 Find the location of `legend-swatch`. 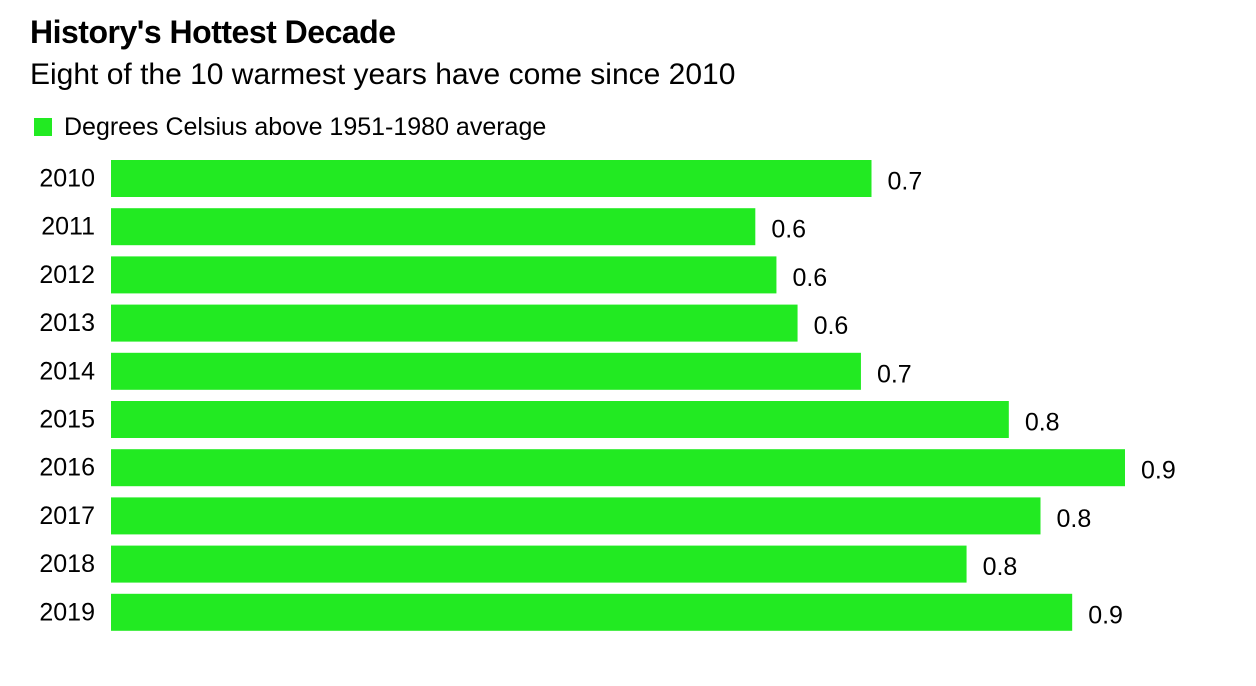

legend-swatch is located at coordinates (43, 127).